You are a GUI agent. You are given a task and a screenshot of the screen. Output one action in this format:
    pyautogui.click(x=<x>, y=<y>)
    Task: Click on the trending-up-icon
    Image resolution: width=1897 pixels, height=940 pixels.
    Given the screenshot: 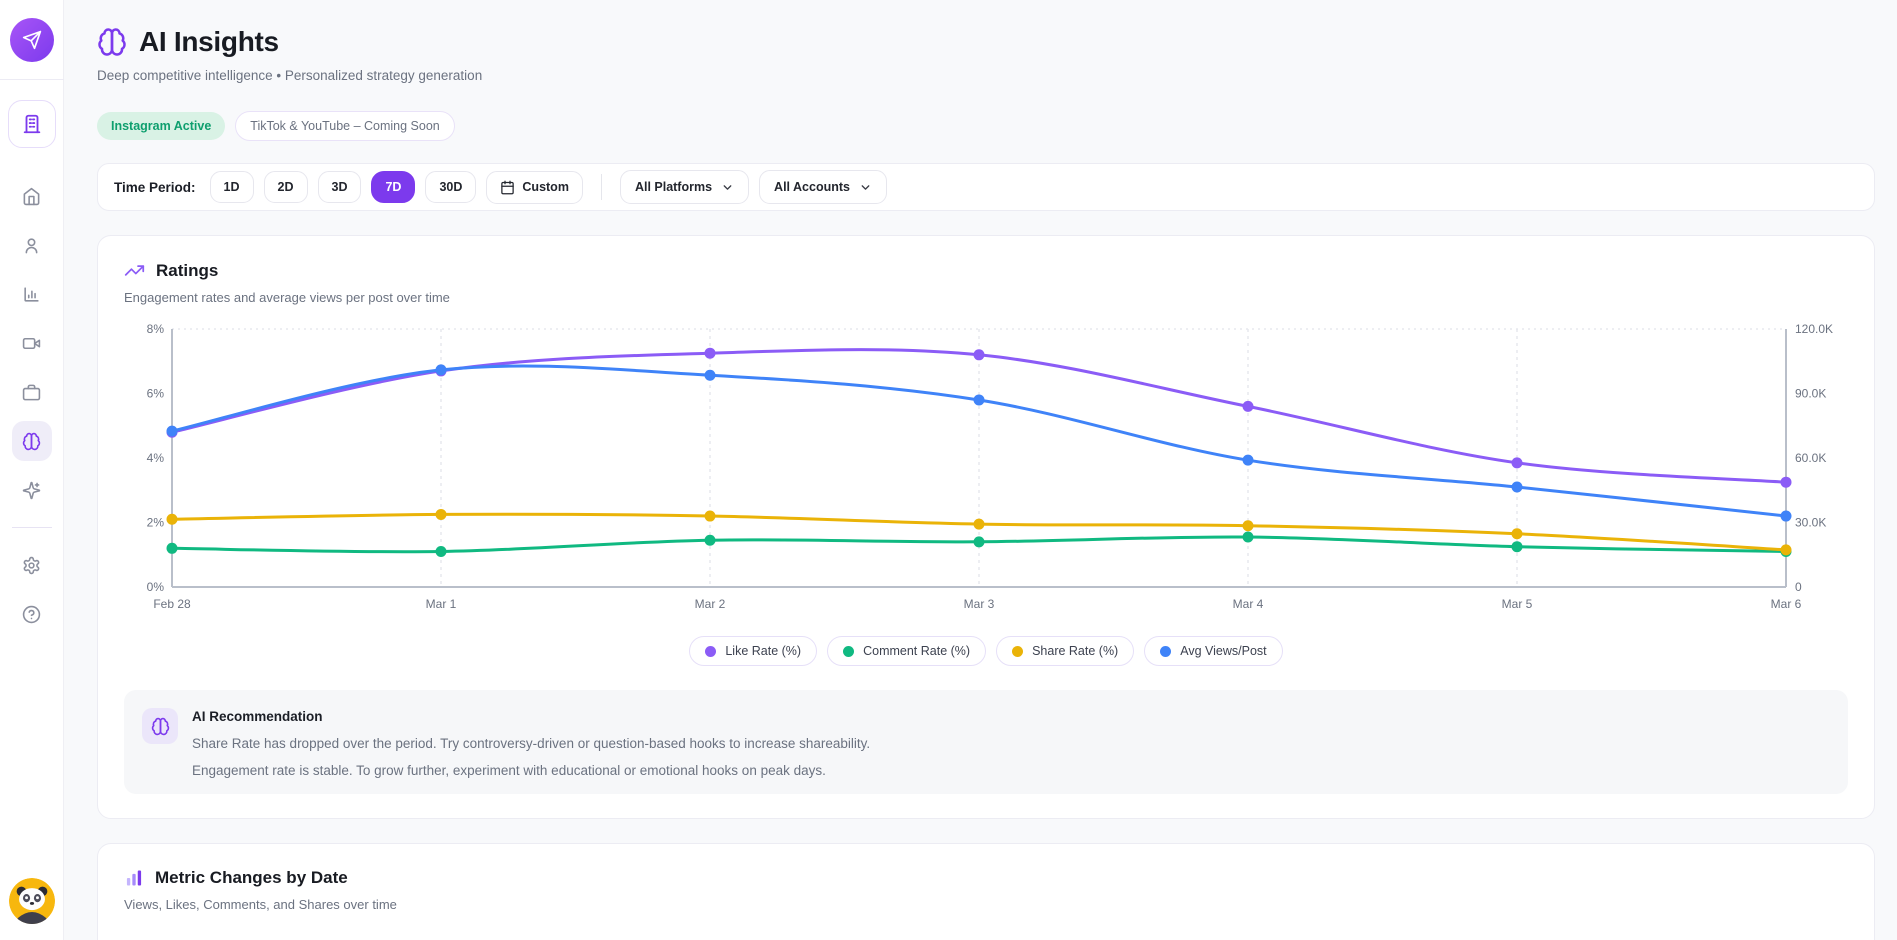 What is the action you would take?
    pyautogui.click(x=134, y=270)
    